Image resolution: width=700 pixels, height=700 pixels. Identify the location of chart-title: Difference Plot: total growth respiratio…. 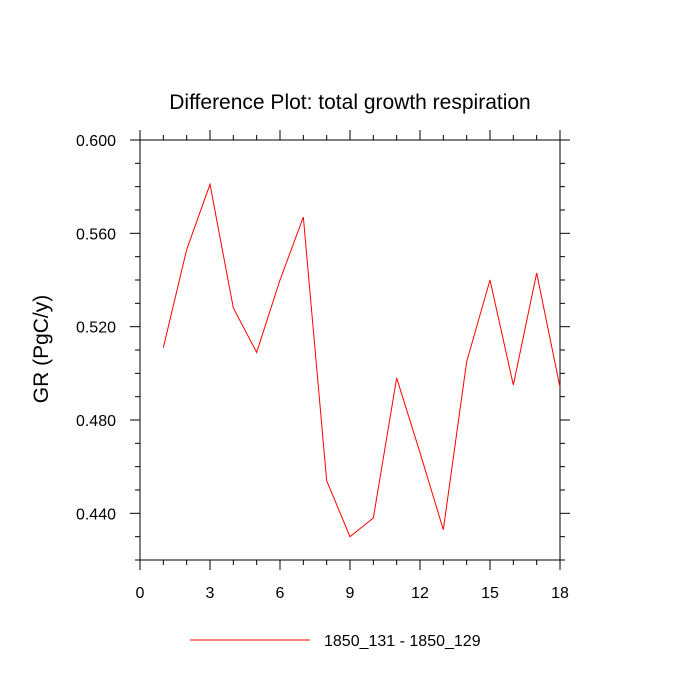
(349, 102).